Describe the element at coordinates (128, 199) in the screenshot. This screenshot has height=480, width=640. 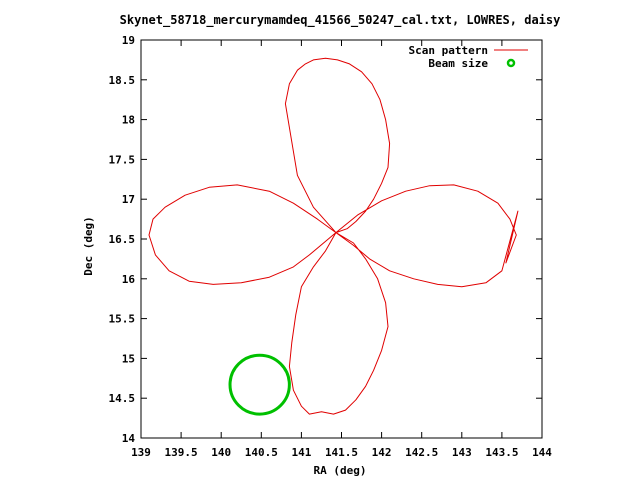
I see `y-tick-label: 17` at that location.